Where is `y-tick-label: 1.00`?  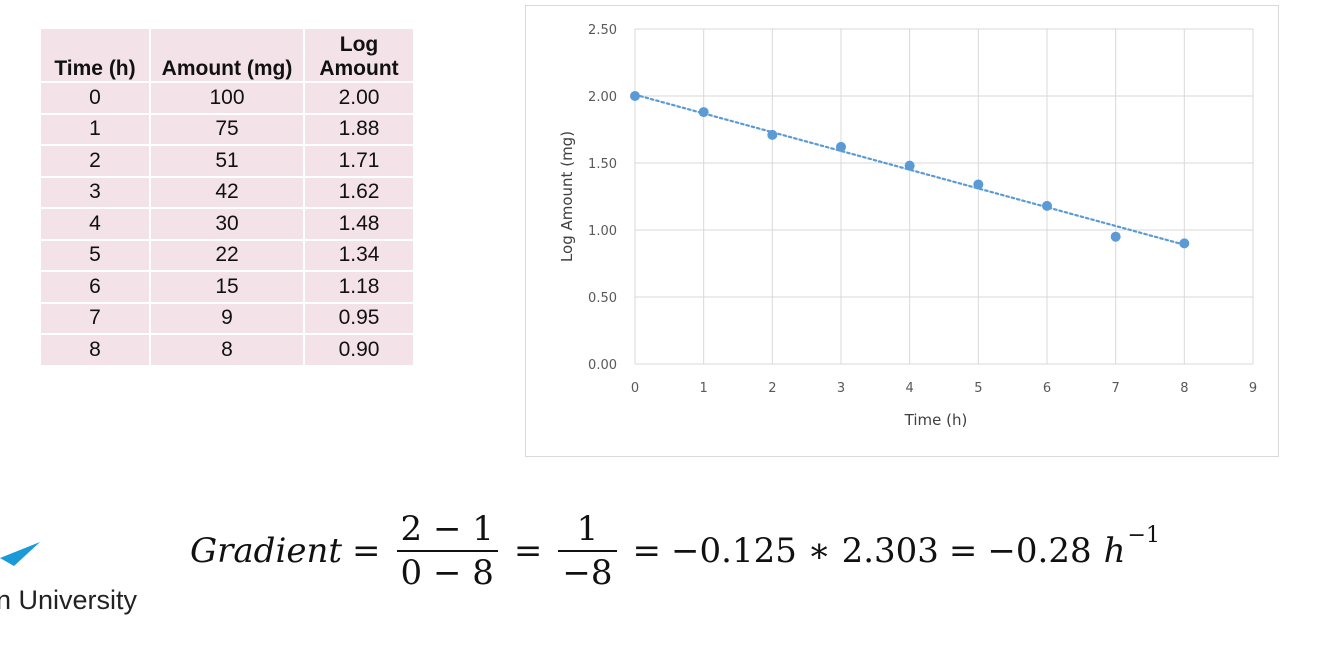
y-tick-label: 1.00 is located at coordinates (602, 231).